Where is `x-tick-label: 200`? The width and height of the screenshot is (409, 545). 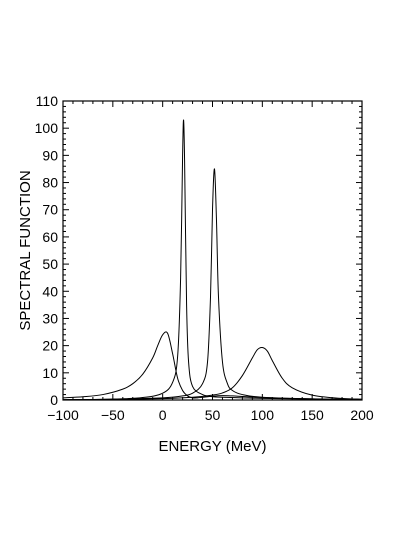 x-tick-label: 200 is located at coordinates (362, 415).